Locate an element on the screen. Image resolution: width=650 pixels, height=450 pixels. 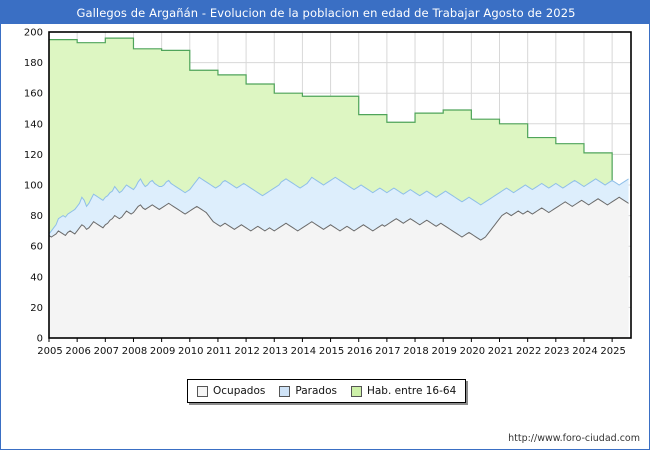
chart-legend: Ocupados Parados Hab. entre 16-64 is located at coordinates (327, 391).